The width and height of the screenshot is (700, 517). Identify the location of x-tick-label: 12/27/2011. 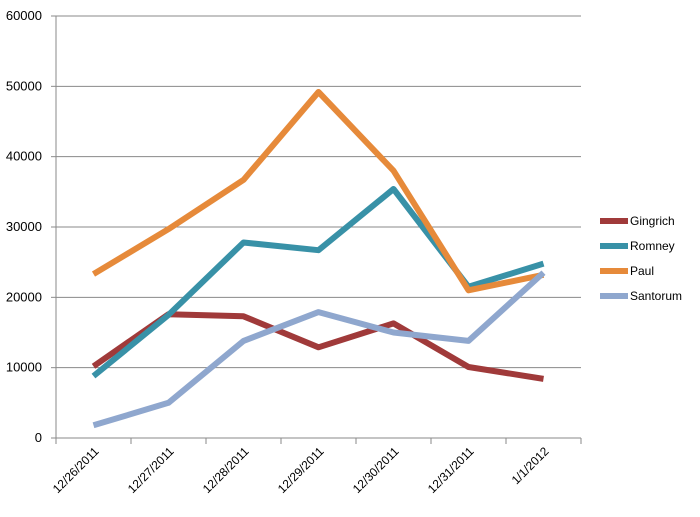
(151, 470).